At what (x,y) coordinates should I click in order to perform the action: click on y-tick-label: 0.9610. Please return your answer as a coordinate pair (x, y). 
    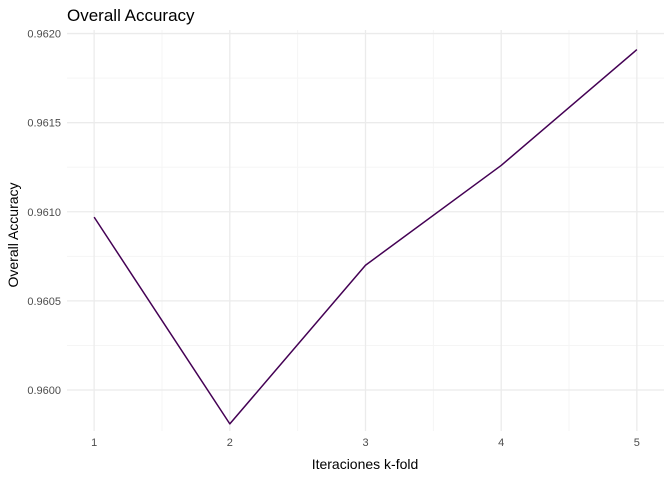
    Looking at the image, I should click on (44, 213).